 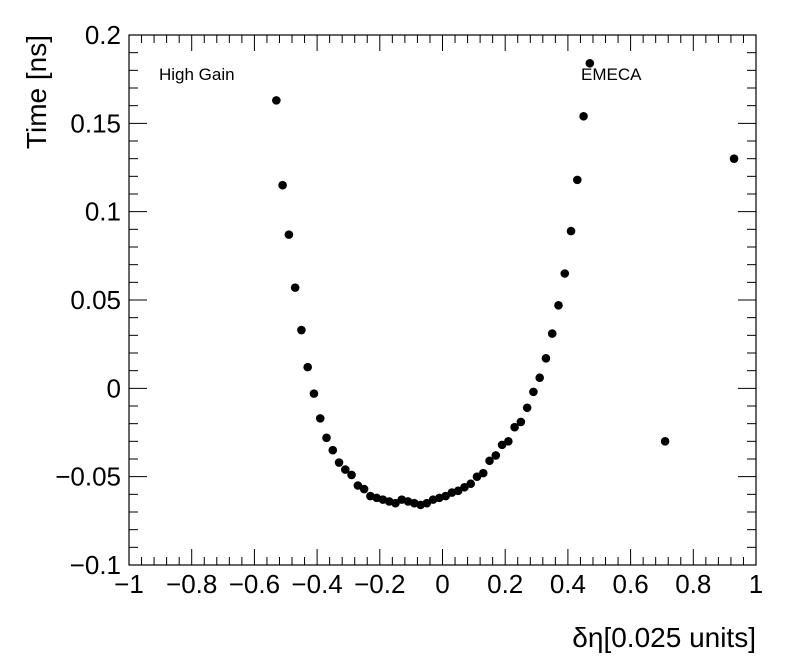 I want to click on x-tick-label: 0.4, so click(x=568, y=584).